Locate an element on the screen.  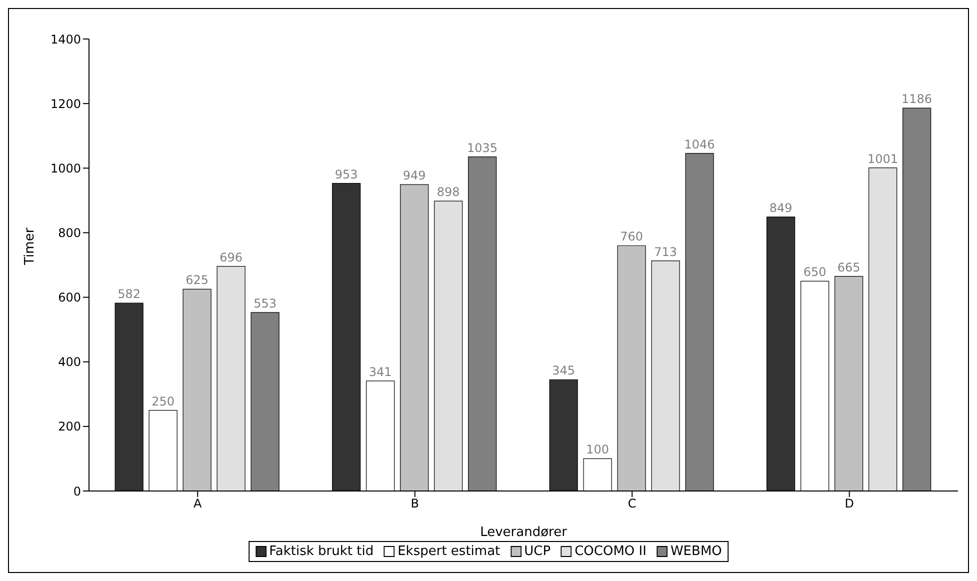
data-label: 625 is located at coordinates (197, 280).